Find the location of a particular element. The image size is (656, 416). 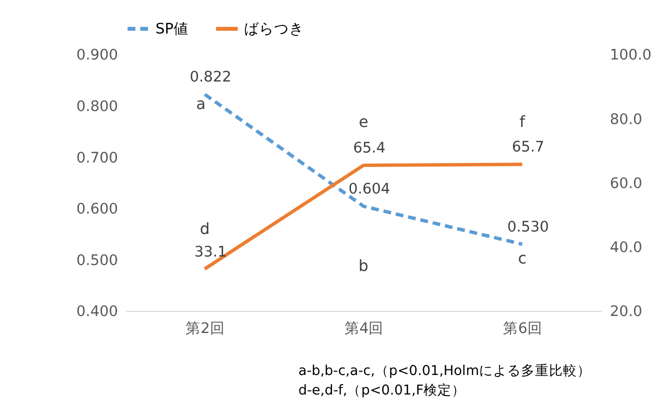

legend-label: SP値 is located at coordinates (172, 29).